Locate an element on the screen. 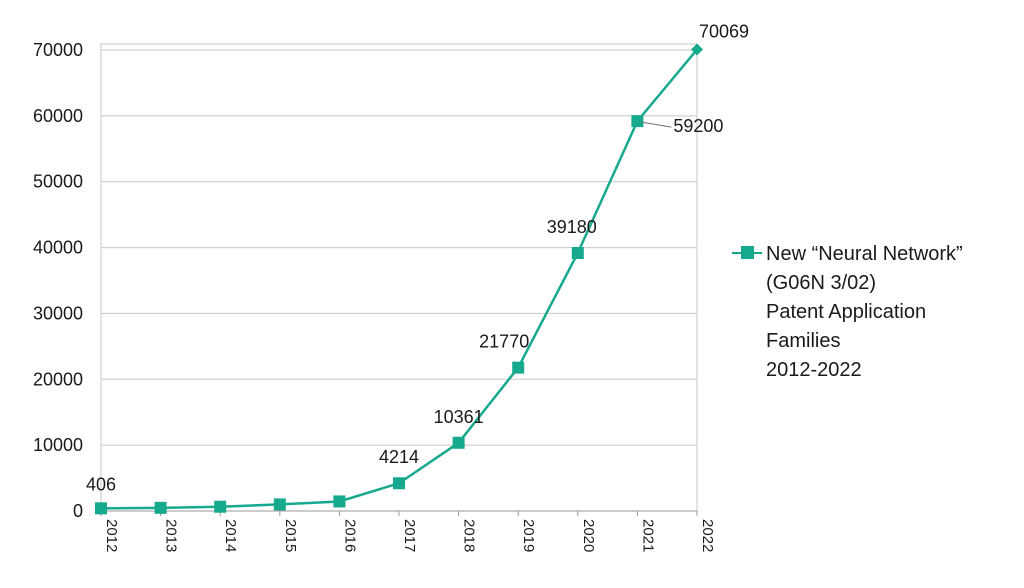 The height and width of the screenshot is (588, 1024). y-tick-label: 20000 is located at coordinates (58, 379).